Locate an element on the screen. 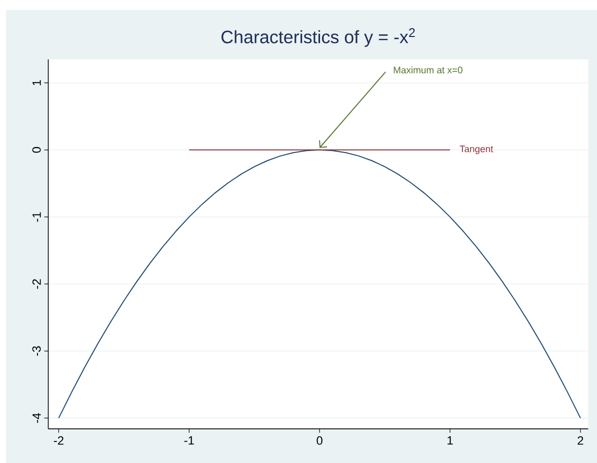 This screenshot has height=463, width=597. x-tick-label: 2 is located at coordinates (581, 440).